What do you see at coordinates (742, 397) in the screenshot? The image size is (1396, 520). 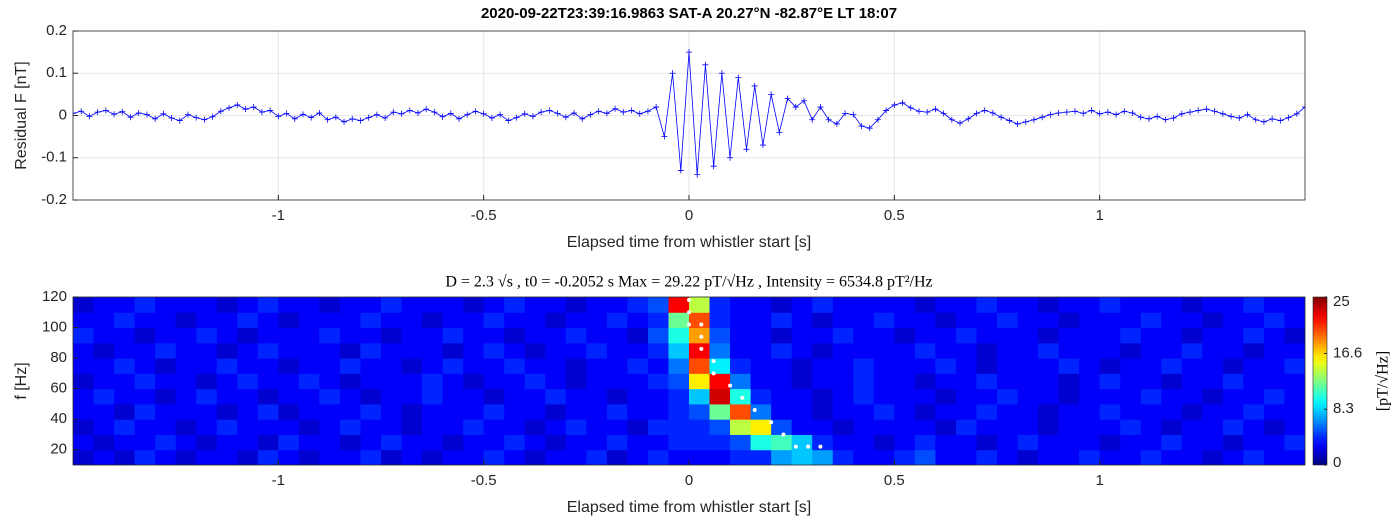 I see `ridge-point` at bounding box center [742, 397].